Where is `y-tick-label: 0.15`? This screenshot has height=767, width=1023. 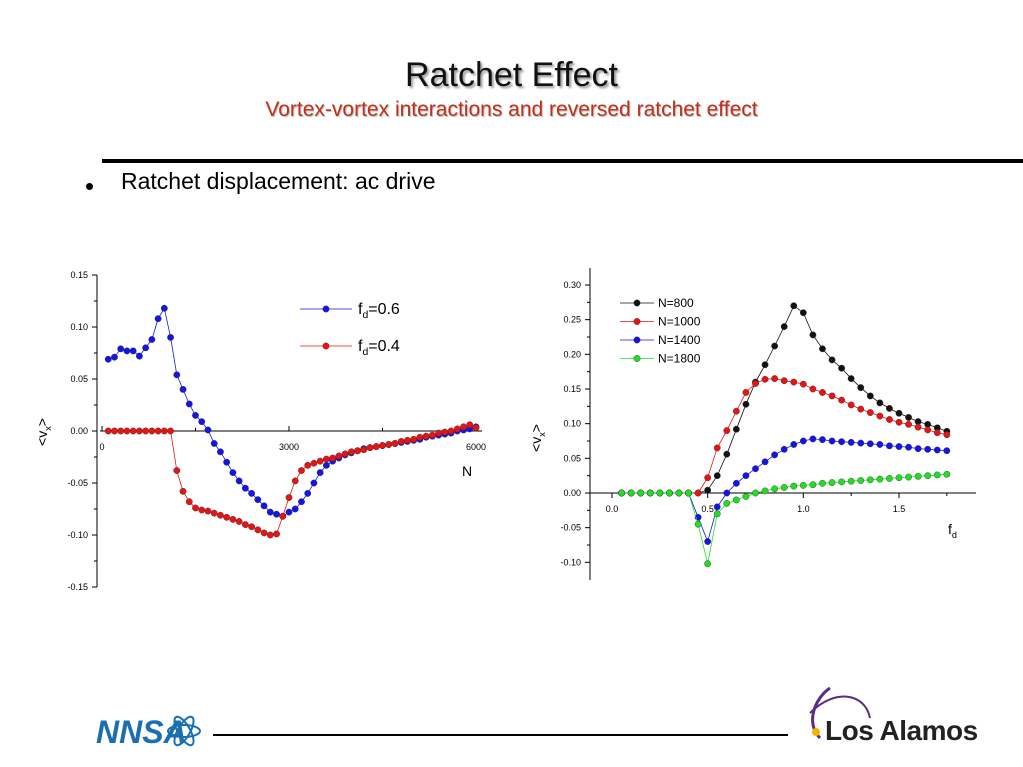
y-tick-label: 0.15 is located at coordinates (572, 389).